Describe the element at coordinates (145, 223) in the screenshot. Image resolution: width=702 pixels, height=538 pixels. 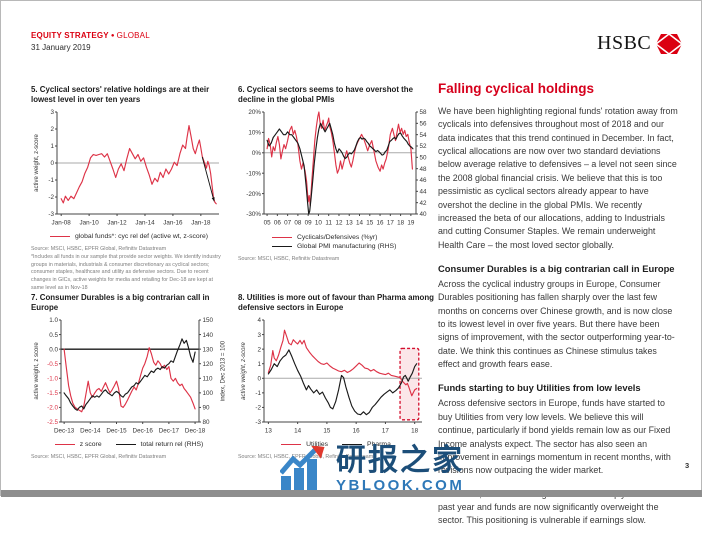
I see `svg-text: Jan-14` at that location.